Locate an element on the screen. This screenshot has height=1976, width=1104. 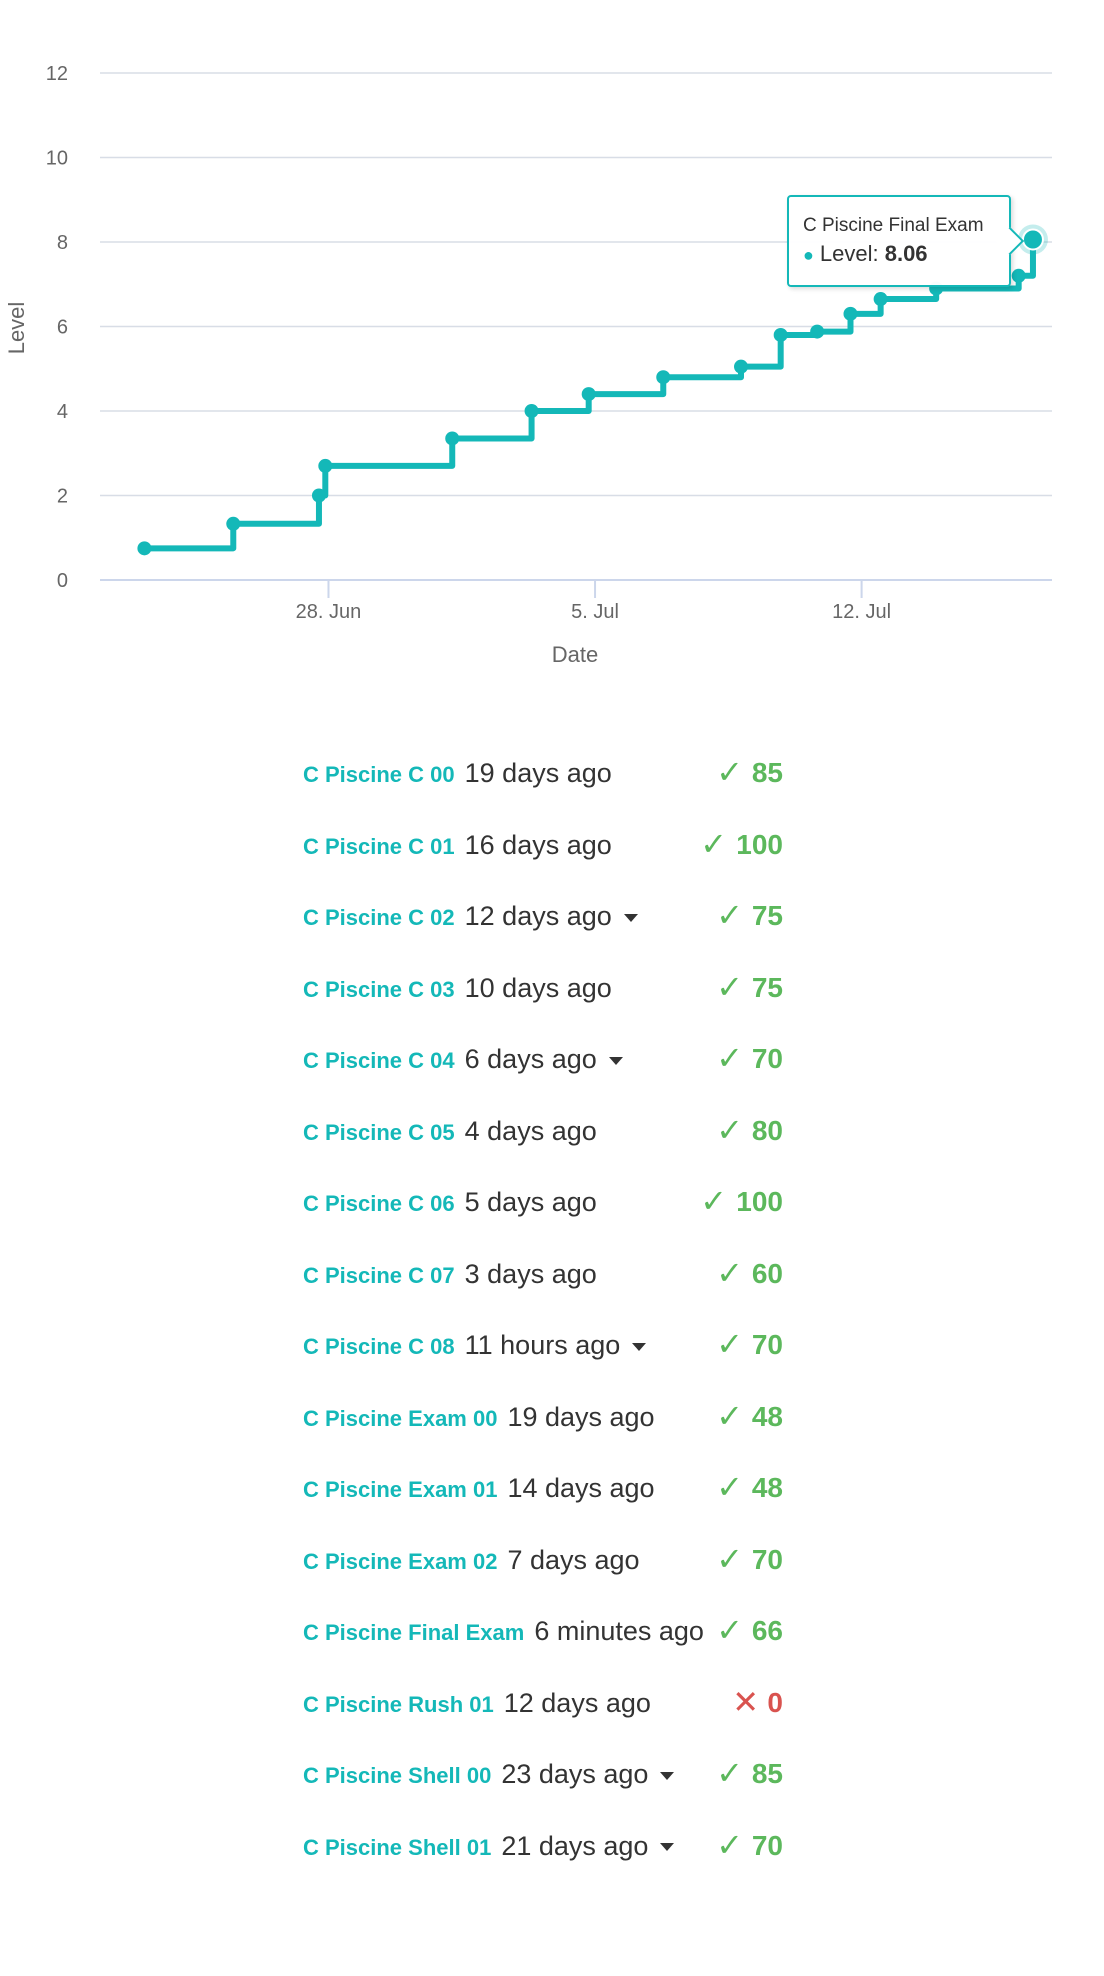
x-tick-label: 28. Jun is located at coordinates (329, 612).